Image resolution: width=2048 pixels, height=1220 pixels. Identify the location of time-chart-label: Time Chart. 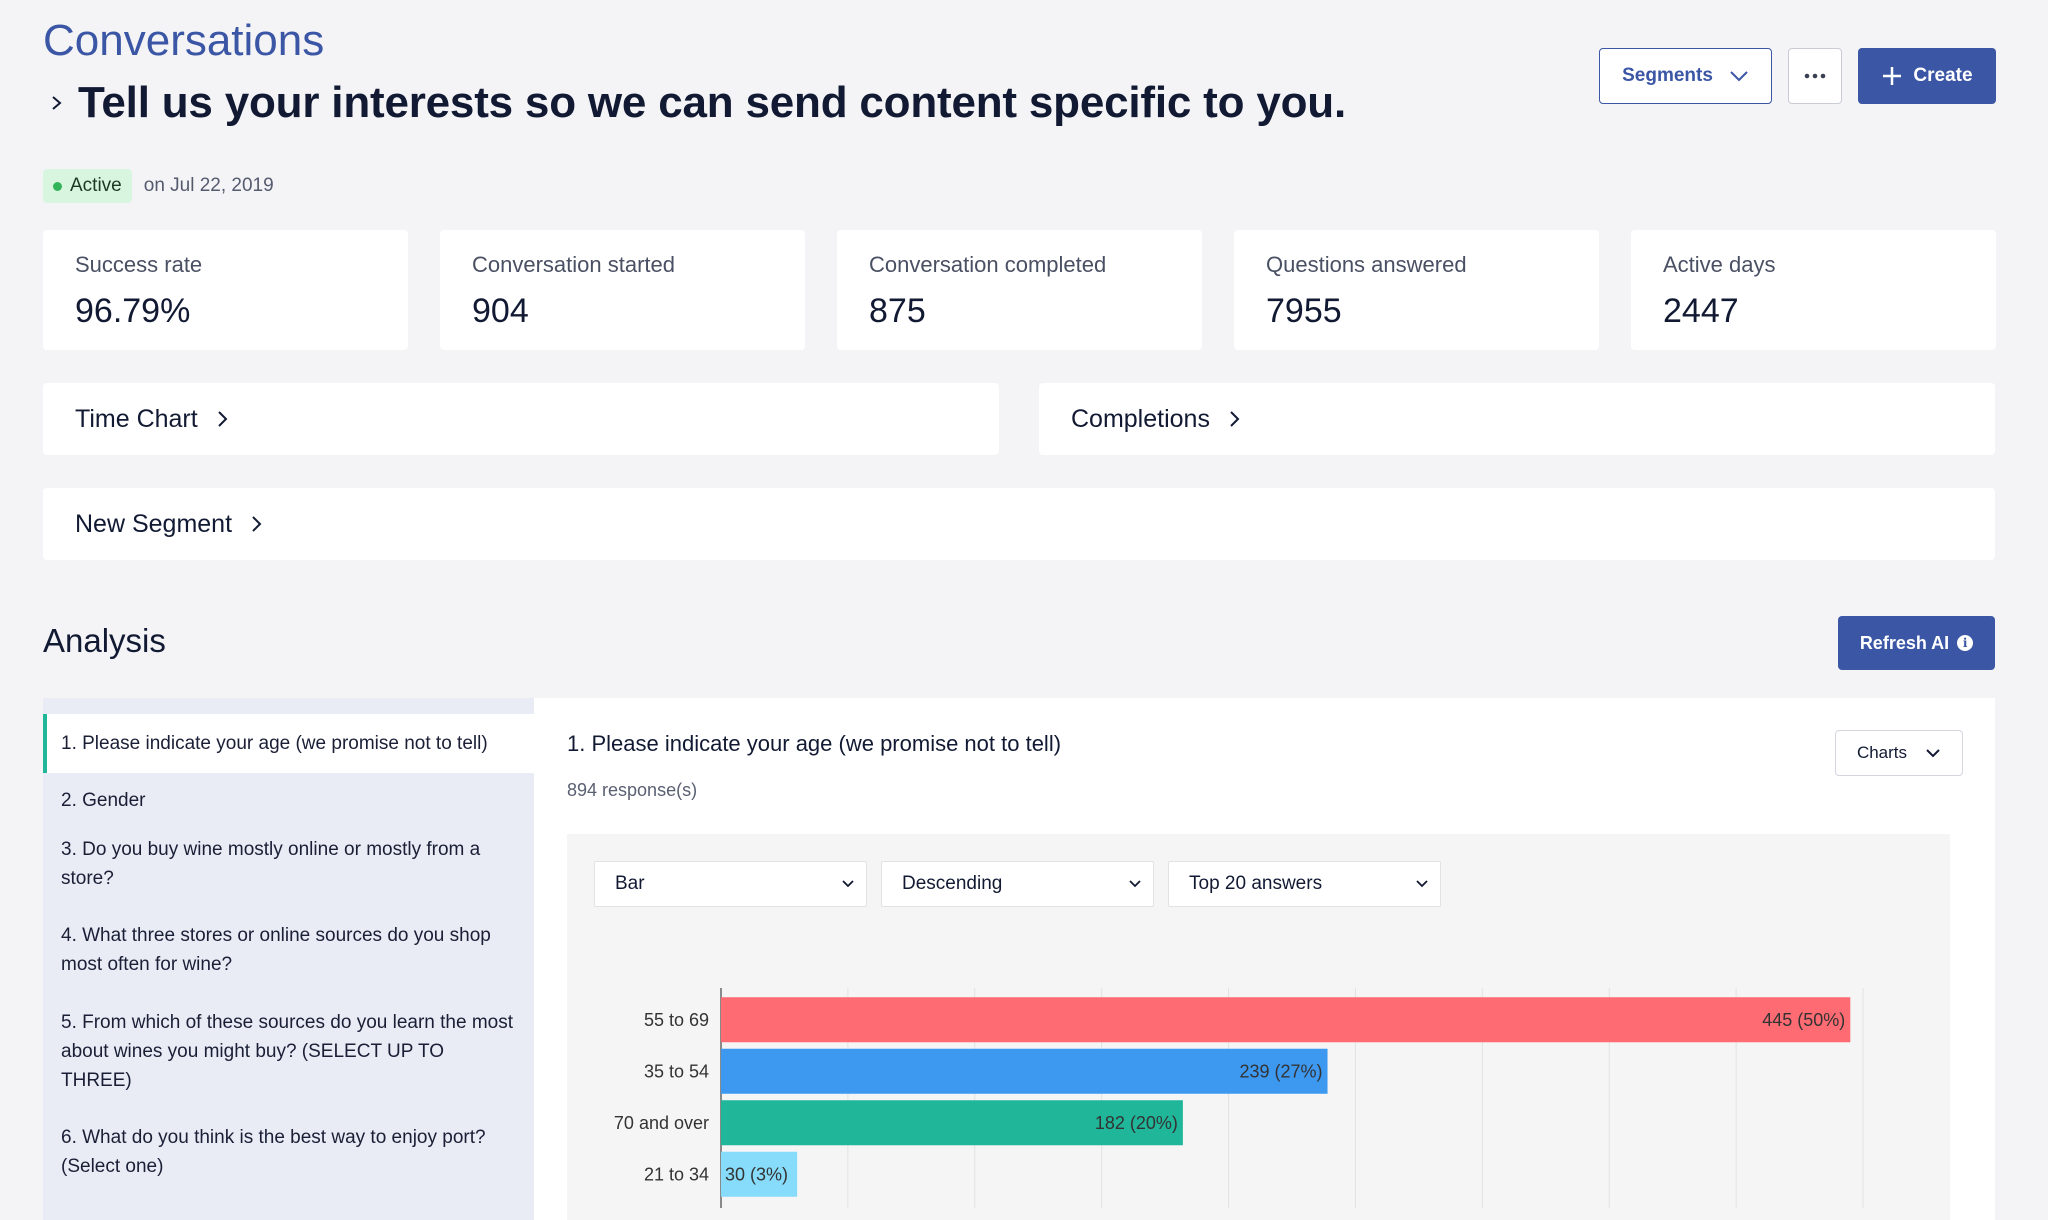
(136, 418).